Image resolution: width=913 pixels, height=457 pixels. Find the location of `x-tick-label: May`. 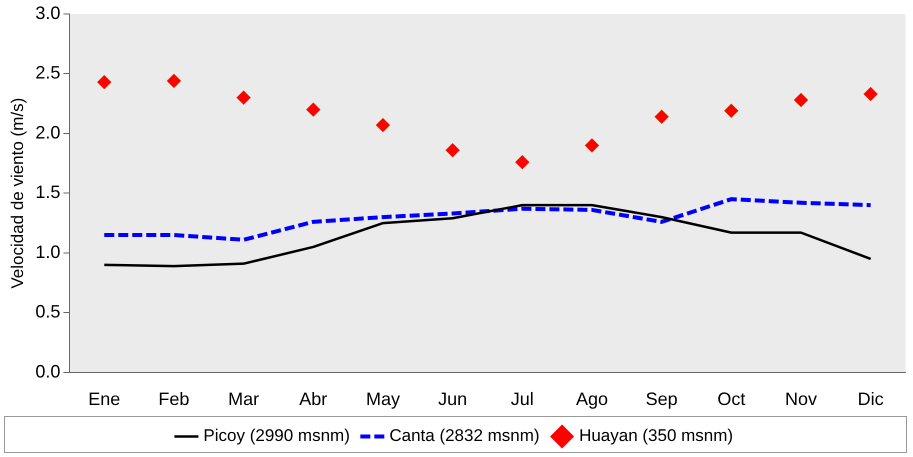

x-tick-label: May is located at coordinates (383, 399).